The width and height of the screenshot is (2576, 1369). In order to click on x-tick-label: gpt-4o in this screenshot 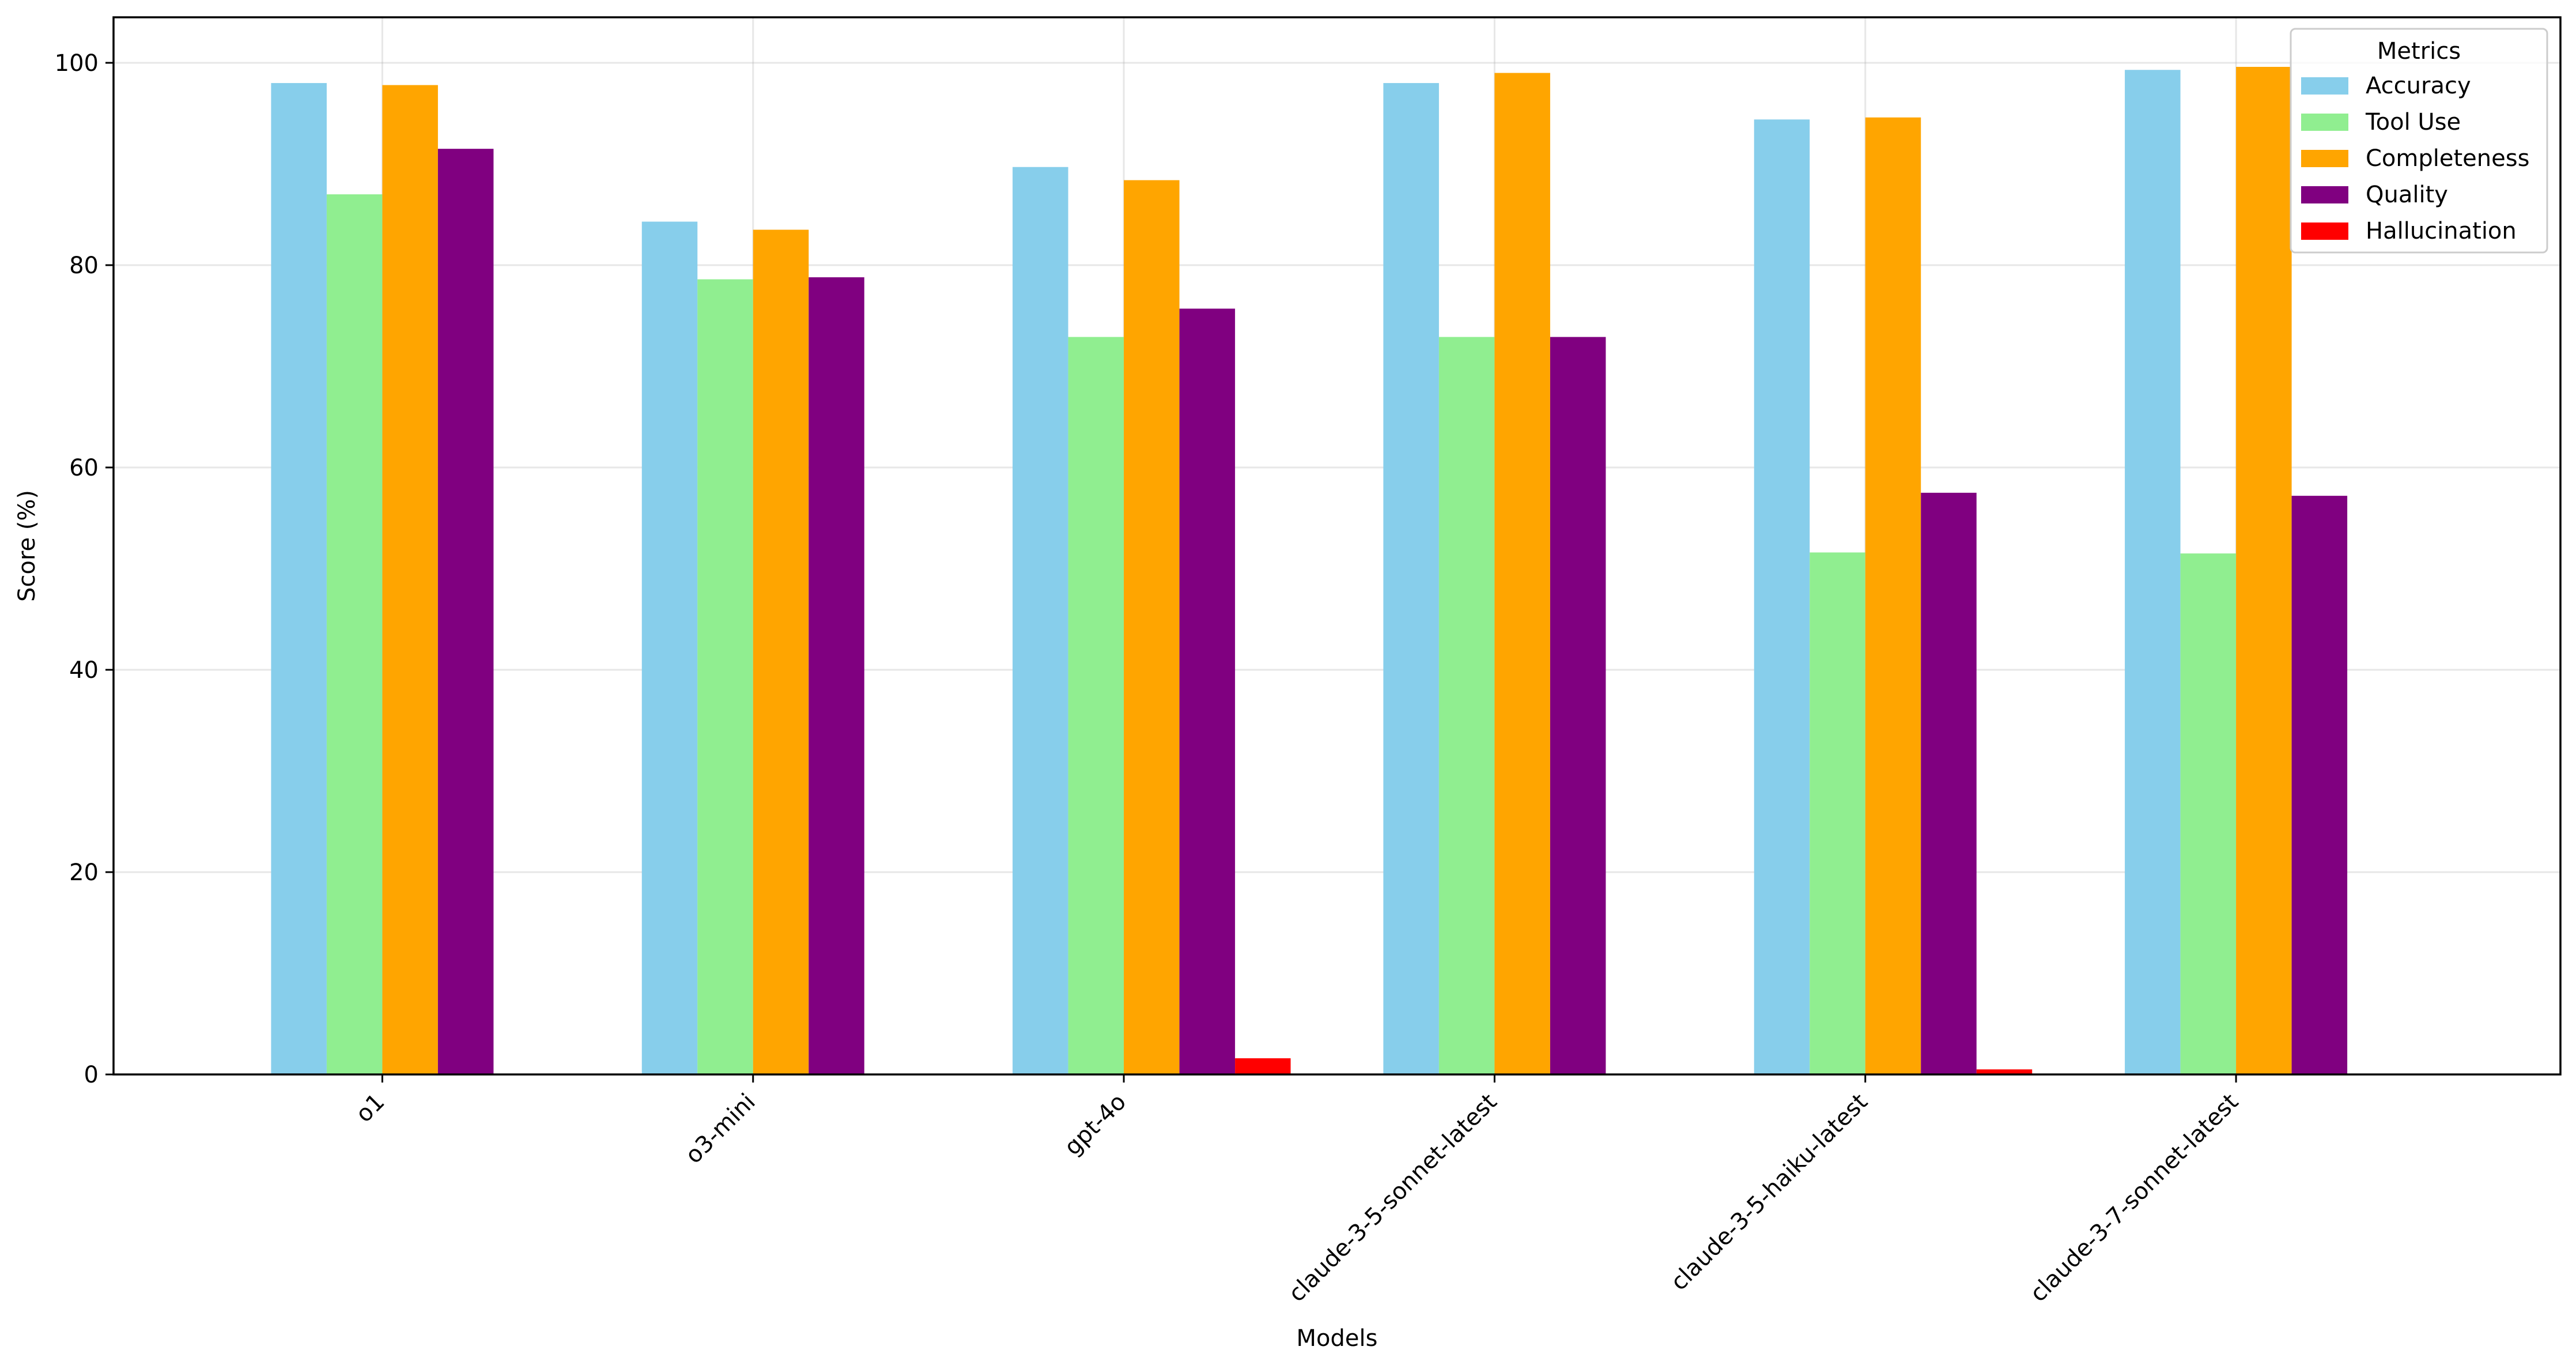, I will do `click(1095, 1125)`.